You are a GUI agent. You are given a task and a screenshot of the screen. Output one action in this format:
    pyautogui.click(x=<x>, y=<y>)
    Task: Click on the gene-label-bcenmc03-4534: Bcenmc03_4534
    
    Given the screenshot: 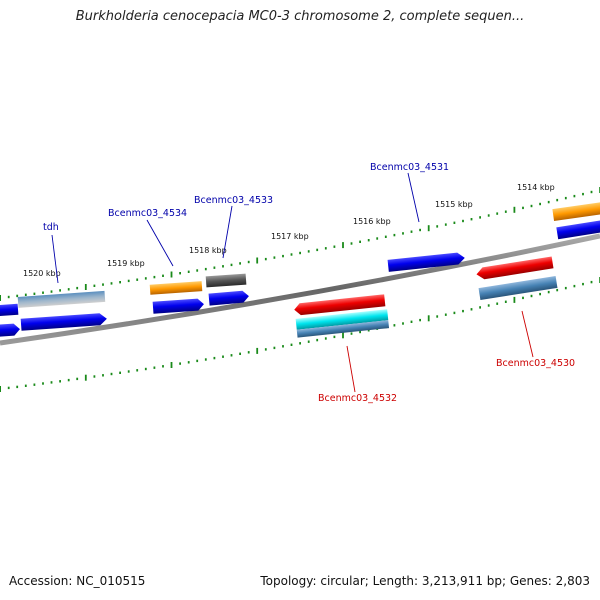 What is the action you would take?
    pyautogui.click(x=147, y=213)
    